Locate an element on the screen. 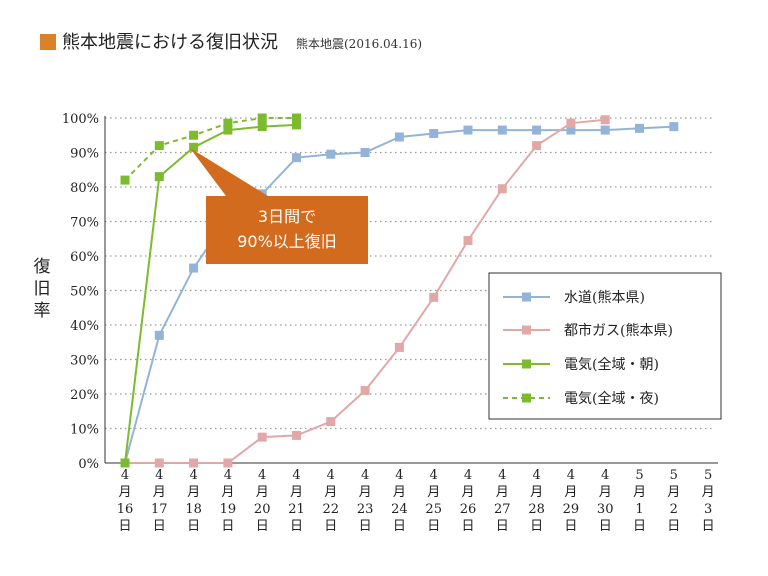  series-electric_morning is located at coordinates (210, 294).